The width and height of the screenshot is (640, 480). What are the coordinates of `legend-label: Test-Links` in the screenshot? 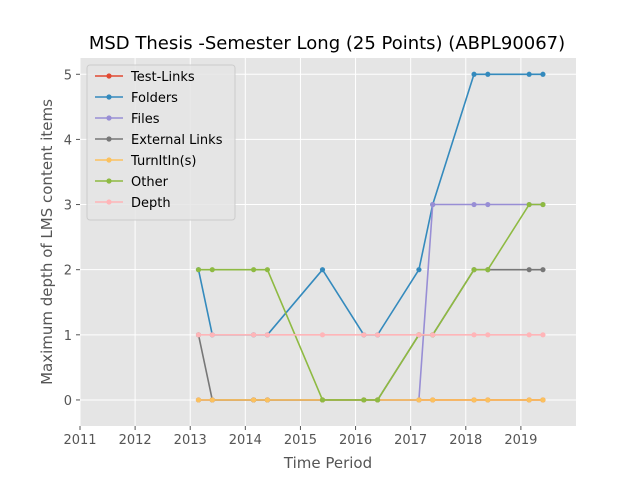 It's located at (162, 77).